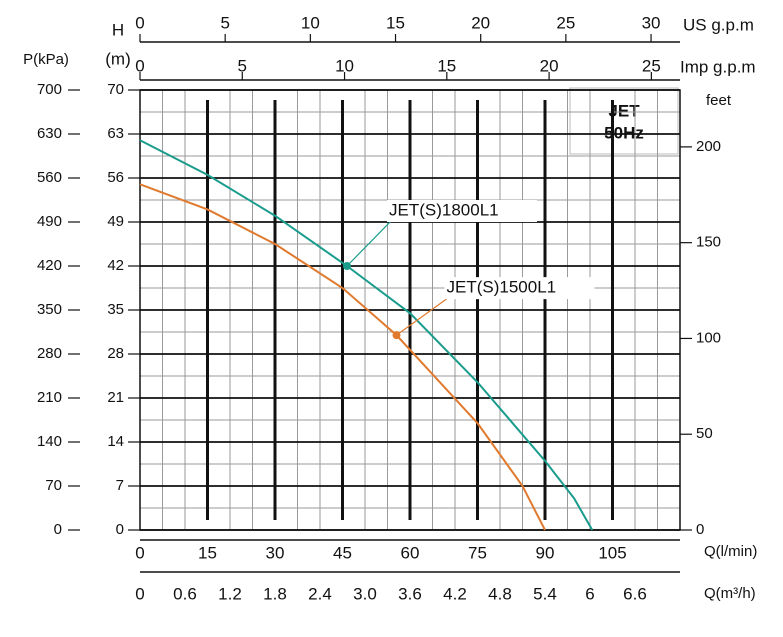  What do you see at coordinates (49, 353) in the screenshot?
I see `tick-label: 280` at bounding box center [49, 353].